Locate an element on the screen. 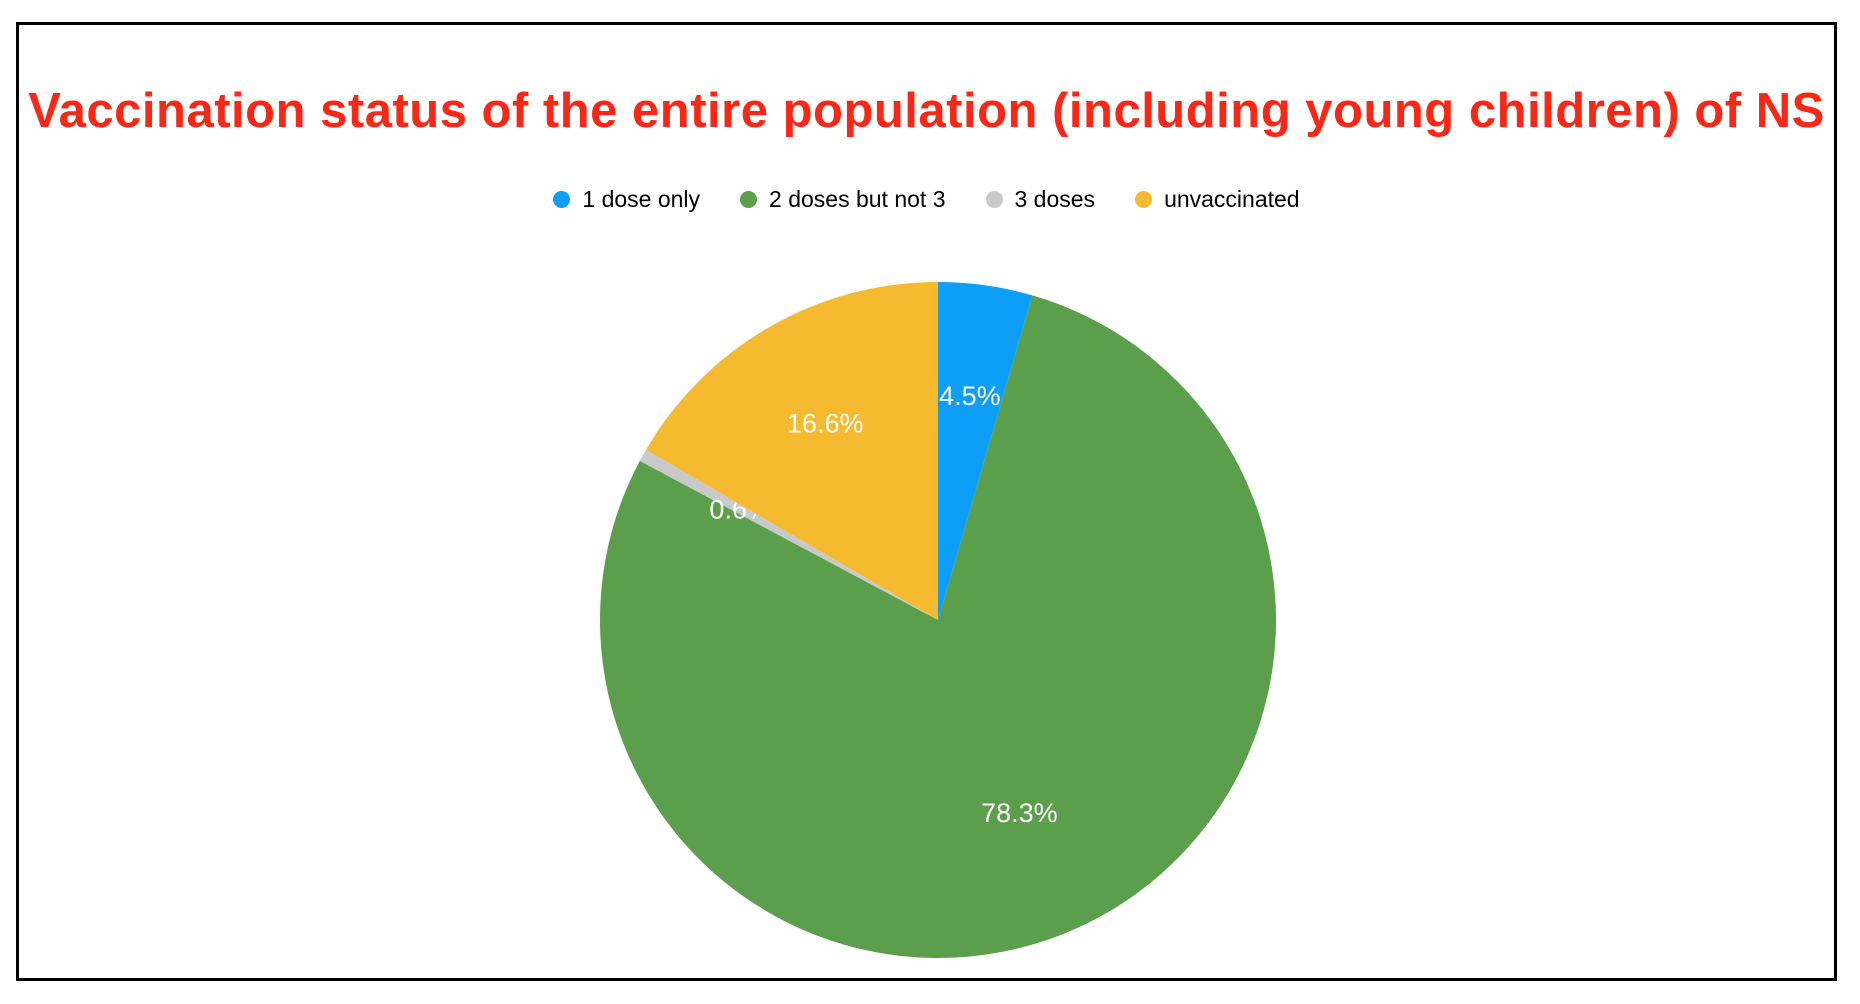 This screenshot has width=1860, height=1004. legend-item-label: 2 doses but not 3 is located at coordinates (857, 199).